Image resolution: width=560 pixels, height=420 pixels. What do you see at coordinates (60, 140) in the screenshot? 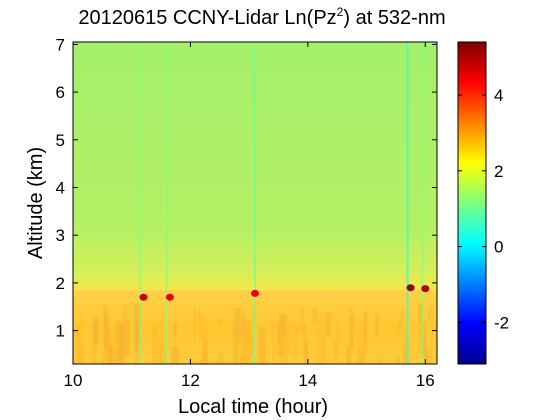
I see `y-tick-label: 5` at bounding box center [60, 140].